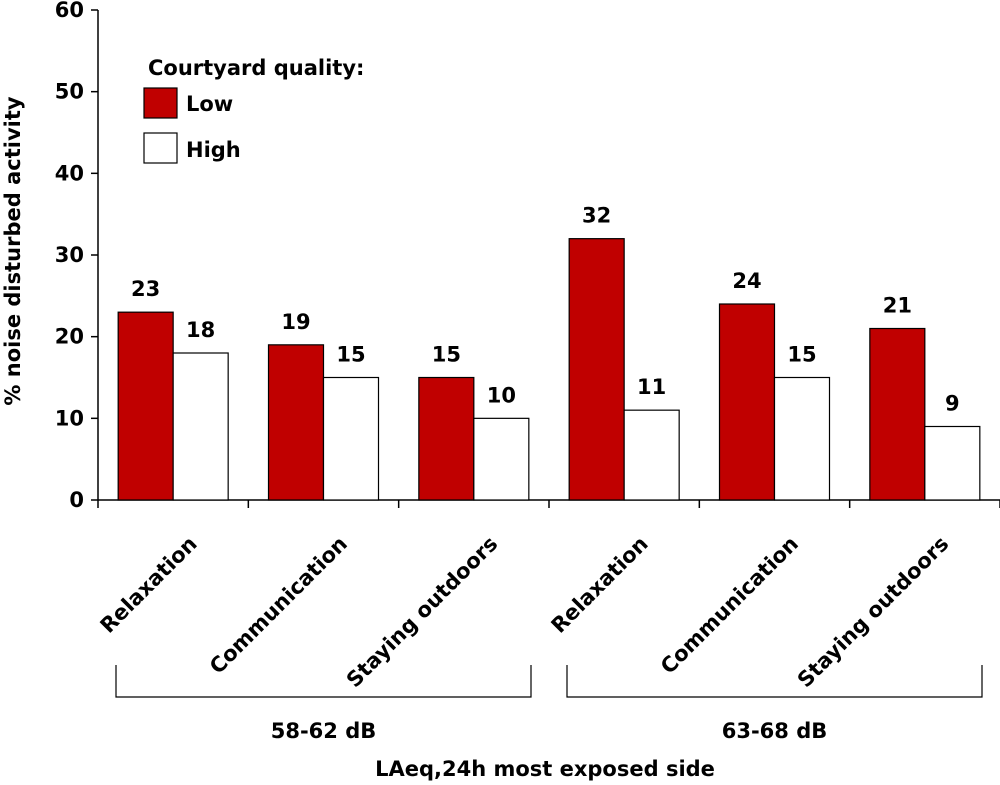 Image resolution: width=1000 pixels, height=785 pixels. I want to click on y-tick-label: 20, so click(69, 337).